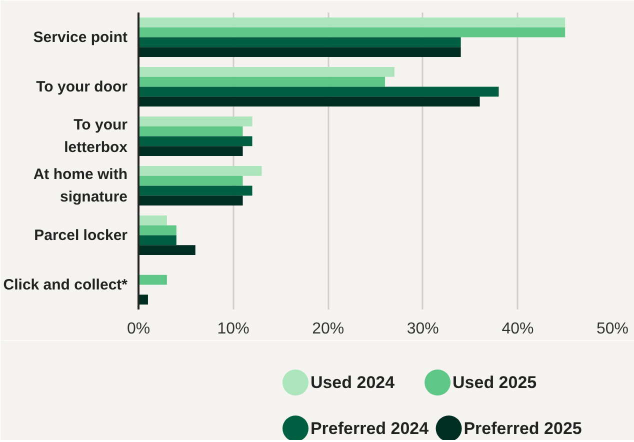 This screenshot has width=634, height=442. What do you see at coordinates (138, 329) in the screenshot?
I see `x-tick-label: 0%` at bounding box center [138, 329].